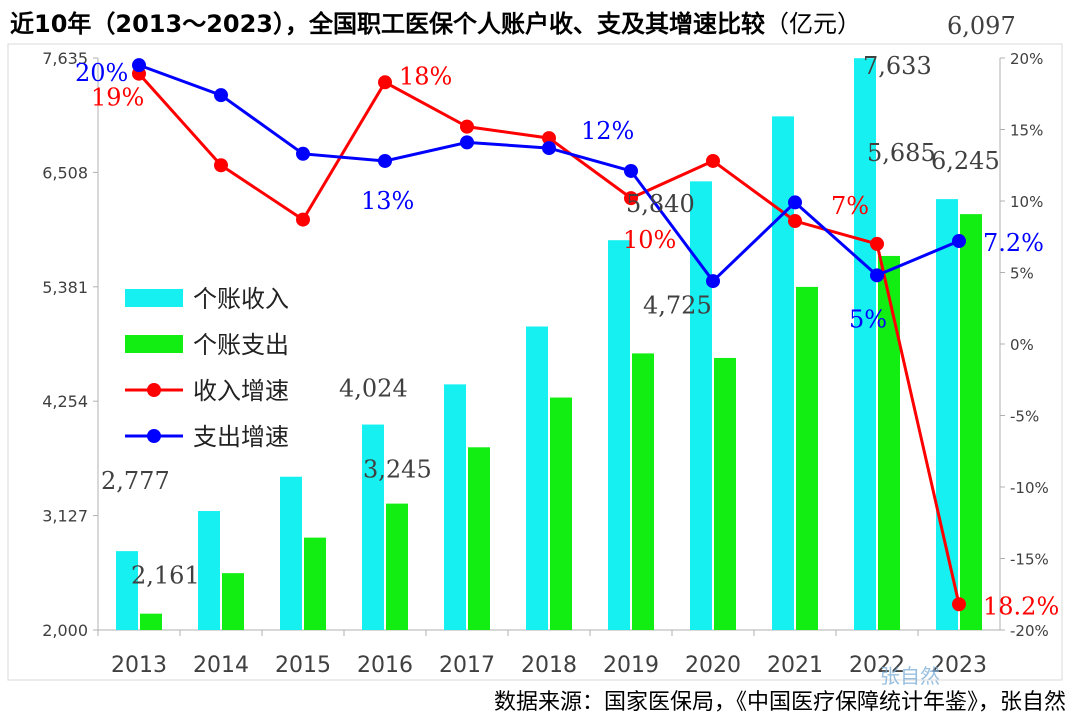  What do you see at coordinates (1021, 606) in the screenshot?
I see `data-label: 18.2%` at bounding box center [1021, 606].